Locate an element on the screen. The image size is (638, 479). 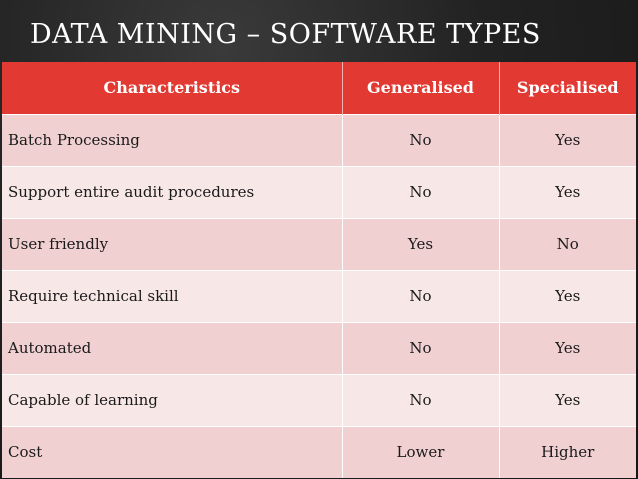
header-generalised: Generalised is located at coordinates (421, 88).